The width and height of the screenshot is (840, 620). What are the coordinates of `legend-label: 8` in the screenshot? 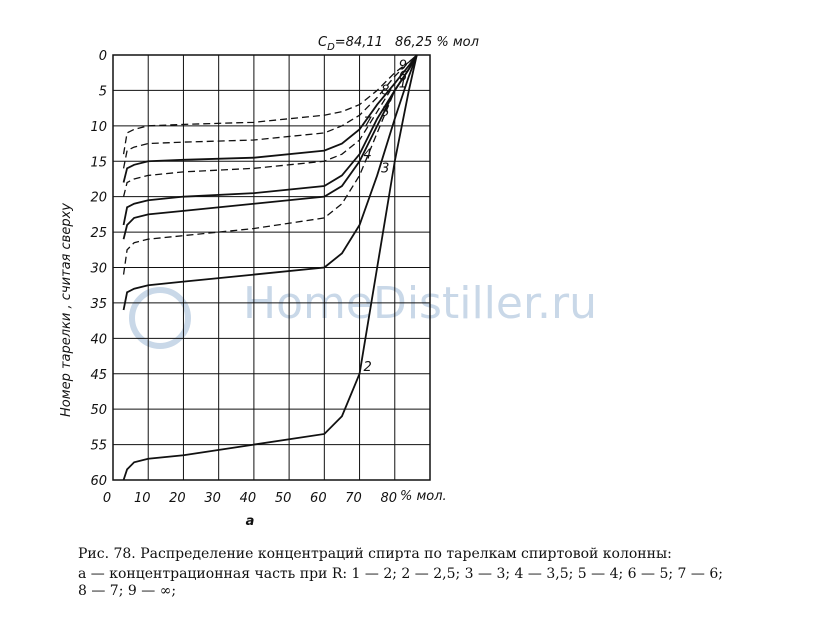 It's located at (385, 91).